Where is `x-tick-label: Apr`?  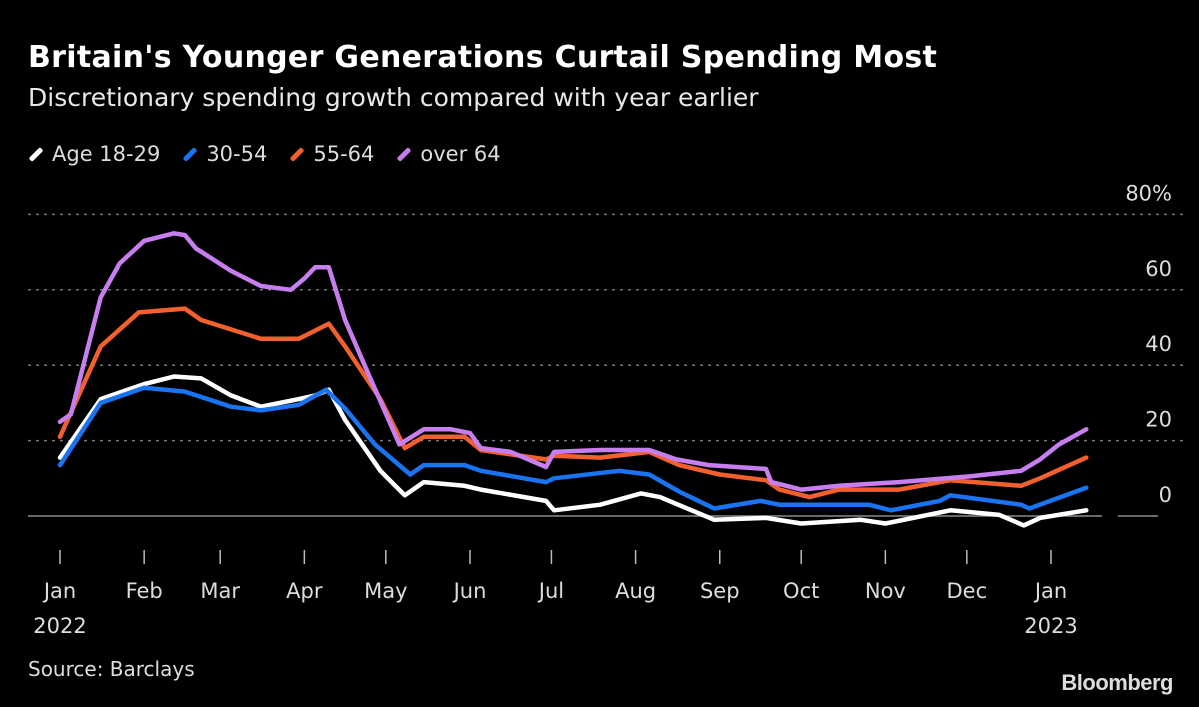 x-tick-label: Apr is located at coordinates (304, 591).